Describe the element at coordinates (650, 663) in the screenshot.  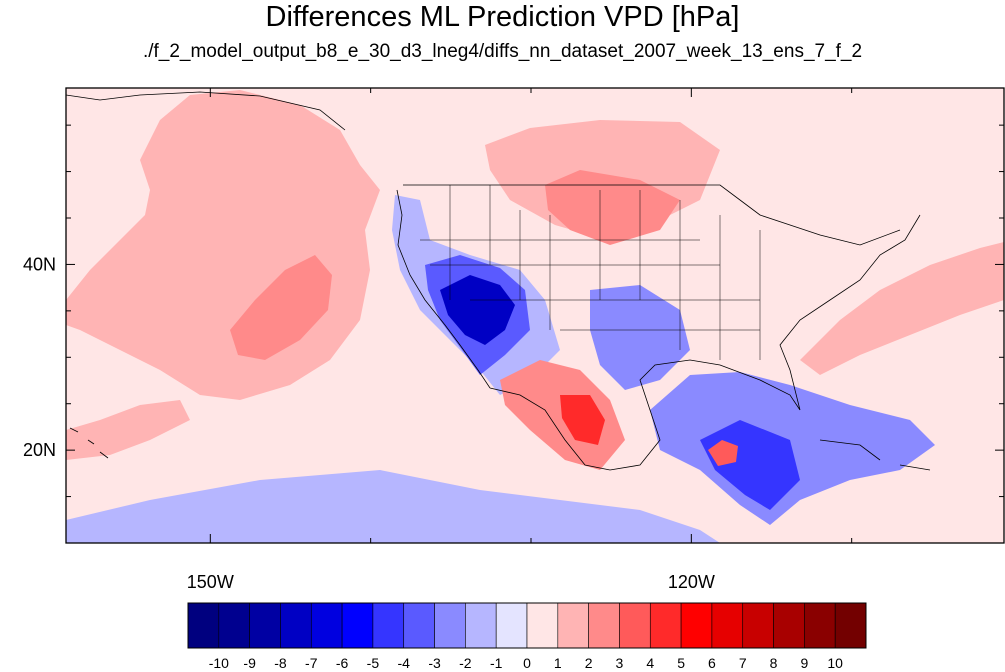
I see `colorbar-label: 4` at that location.